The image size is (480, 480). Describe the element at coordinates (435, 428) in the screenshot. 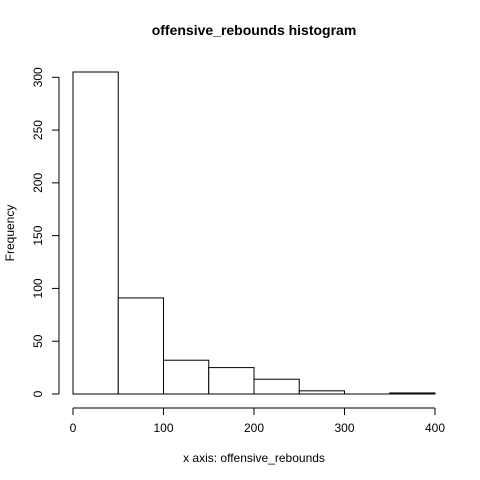

I see `x-tick-label-4: 400` at that location.